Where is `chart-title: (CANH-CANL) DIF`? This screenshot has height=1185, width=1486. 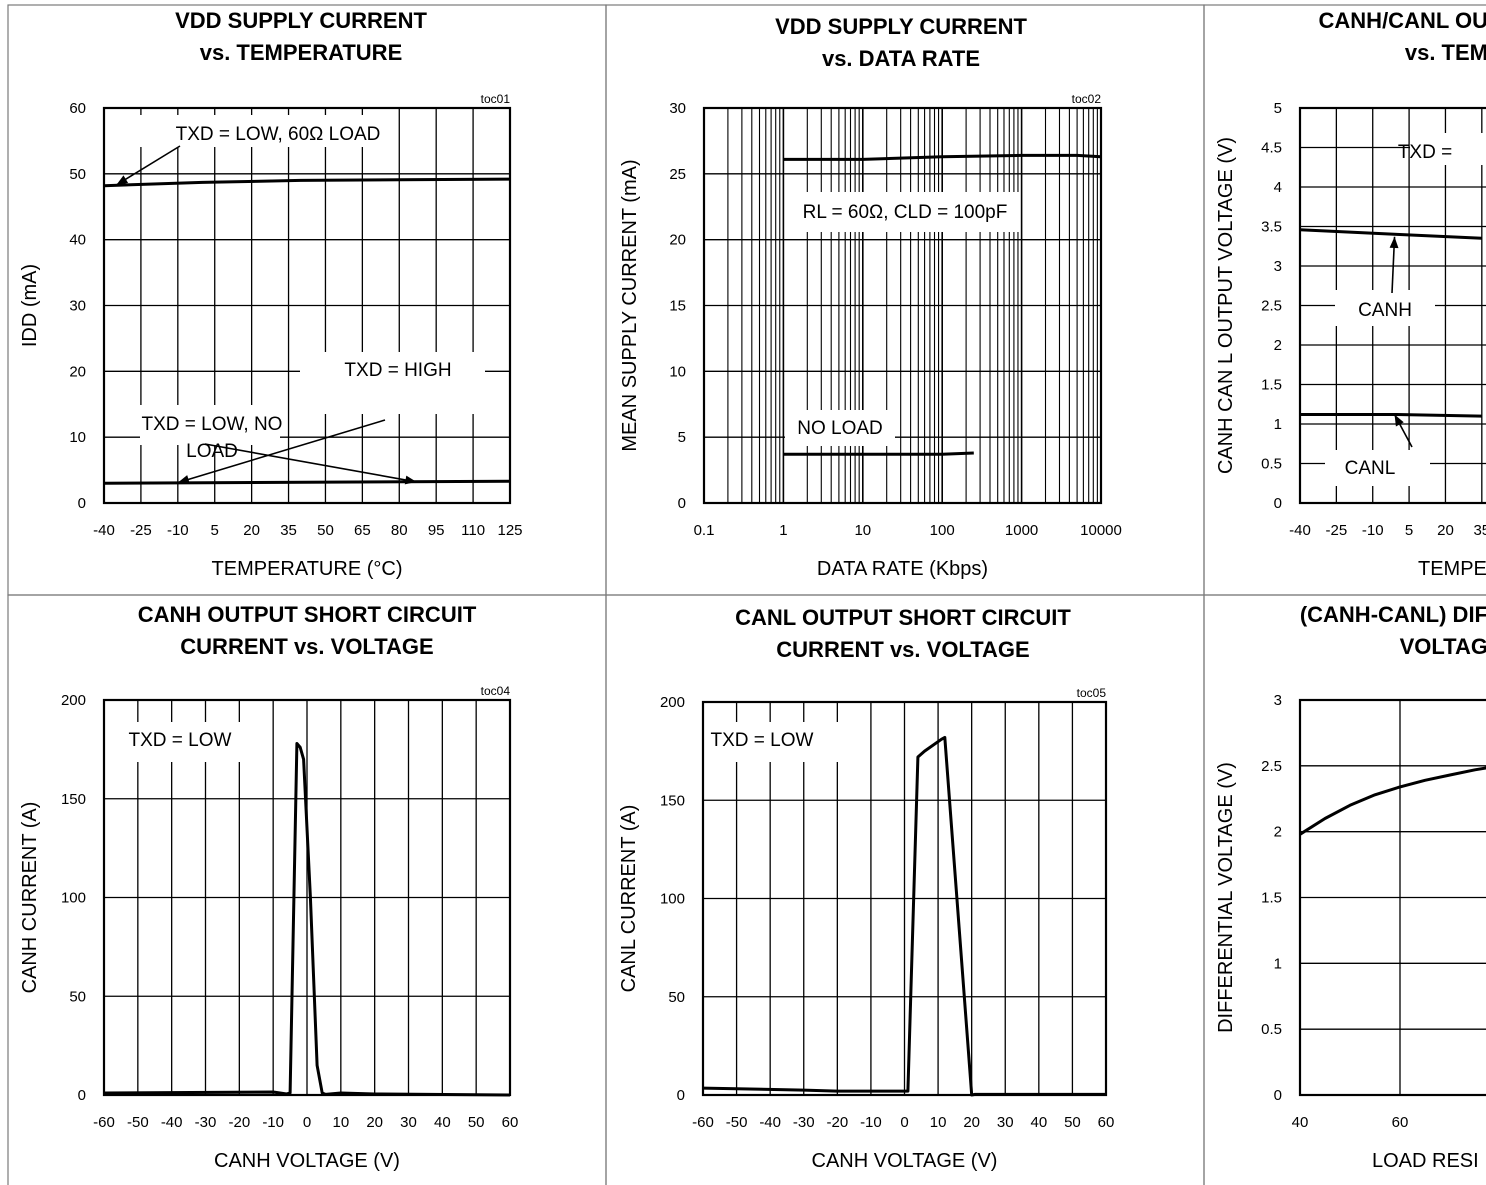 chart-title: (CANH-CANL) DIF is located at coordinates (1393, 614).